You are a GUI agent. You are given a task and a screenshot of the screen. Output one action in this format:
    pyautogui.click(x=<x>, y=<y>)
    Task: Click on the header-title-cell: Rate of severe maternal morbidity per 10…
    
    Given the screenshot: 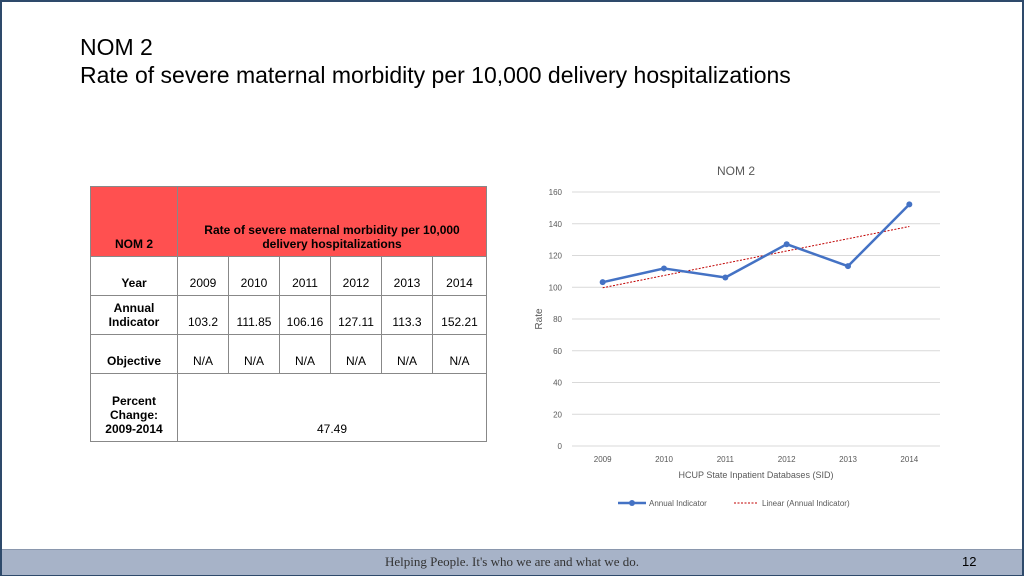 What is the action you would take?
    pyautogui.click(x=332, y=221)
    